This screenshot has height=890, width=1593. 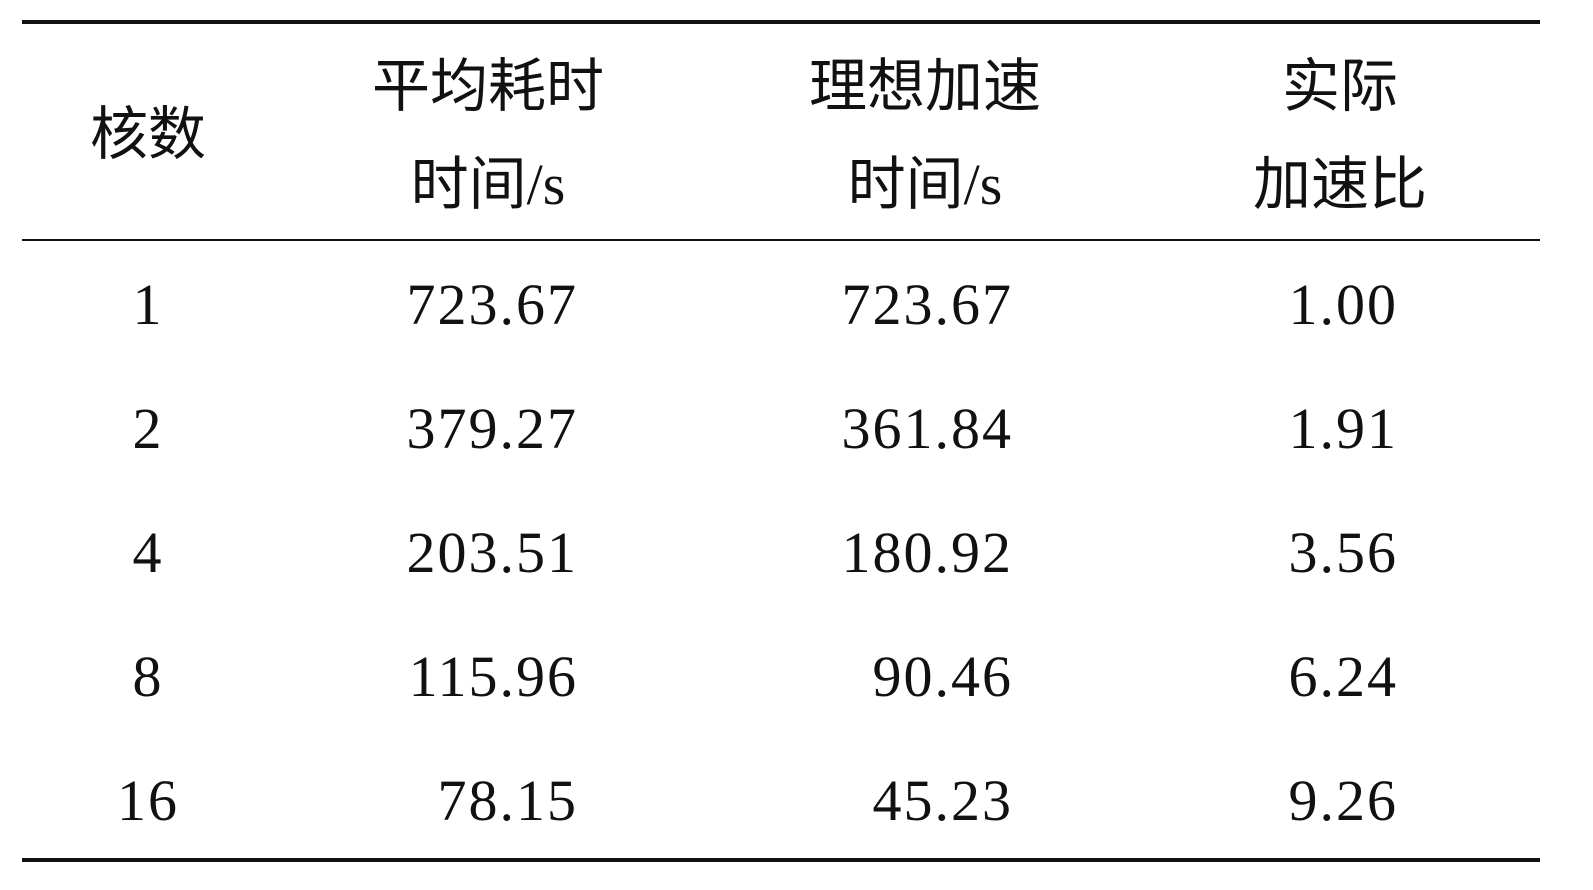 I want to click on top-rule, so click(x=781, y=22).